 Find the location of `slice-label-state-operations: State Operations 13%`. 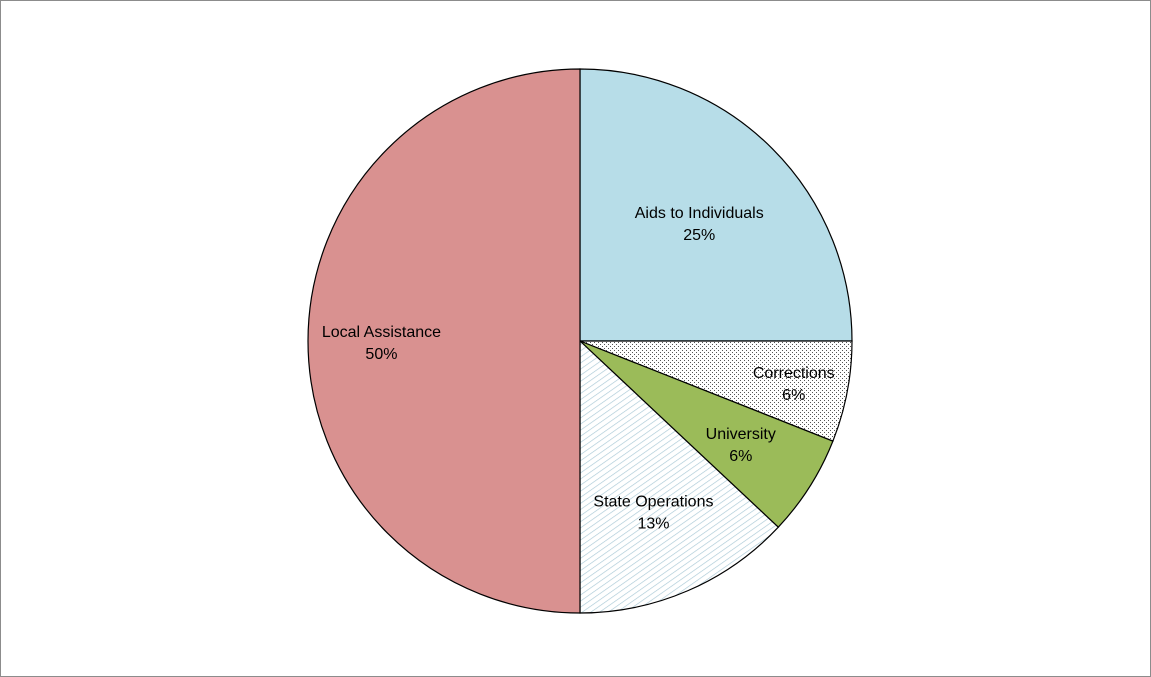

slice-label-state-operations: State Operations 13% is located at coordinates (653, 513).